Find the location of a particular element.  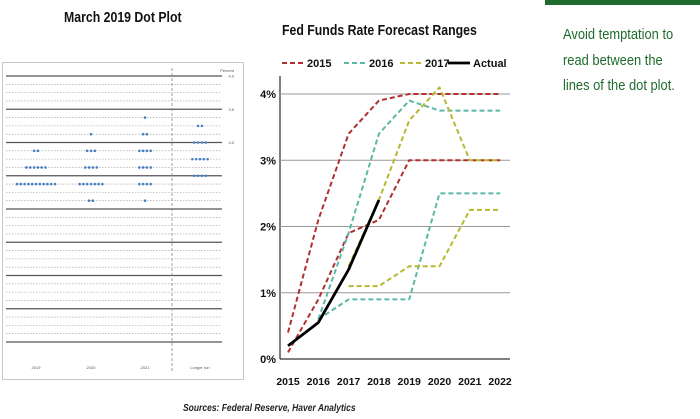

y-tick-label: 1% is located at coordinates (268, 294).